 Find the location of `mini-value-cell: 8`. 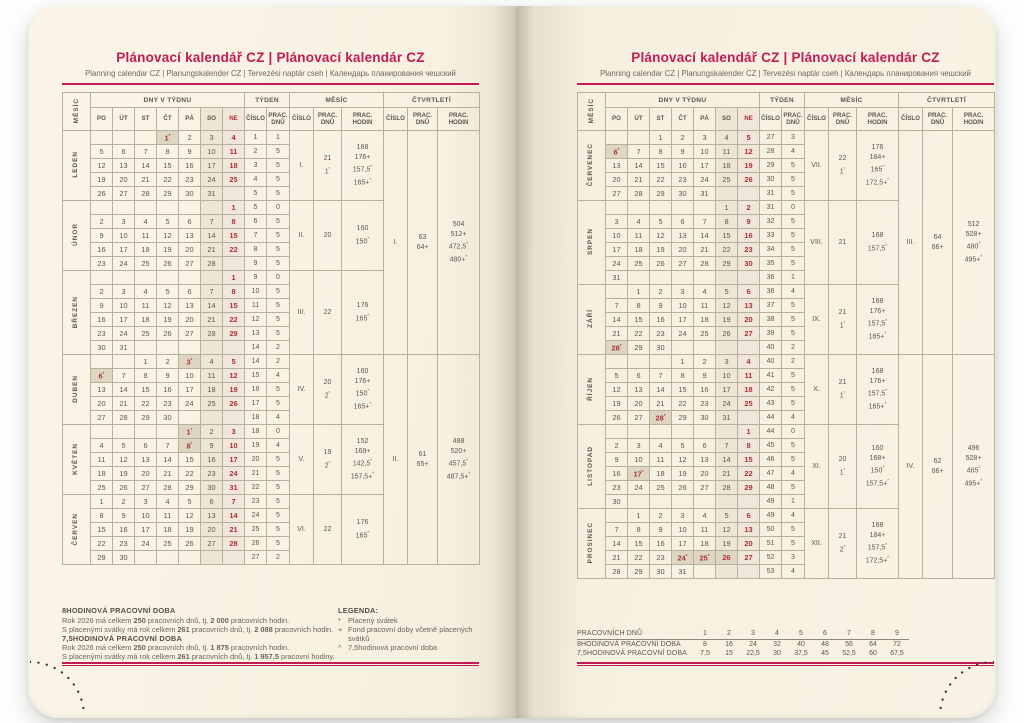

mini-value-cell: 8 is located at coordinates (705, 644).